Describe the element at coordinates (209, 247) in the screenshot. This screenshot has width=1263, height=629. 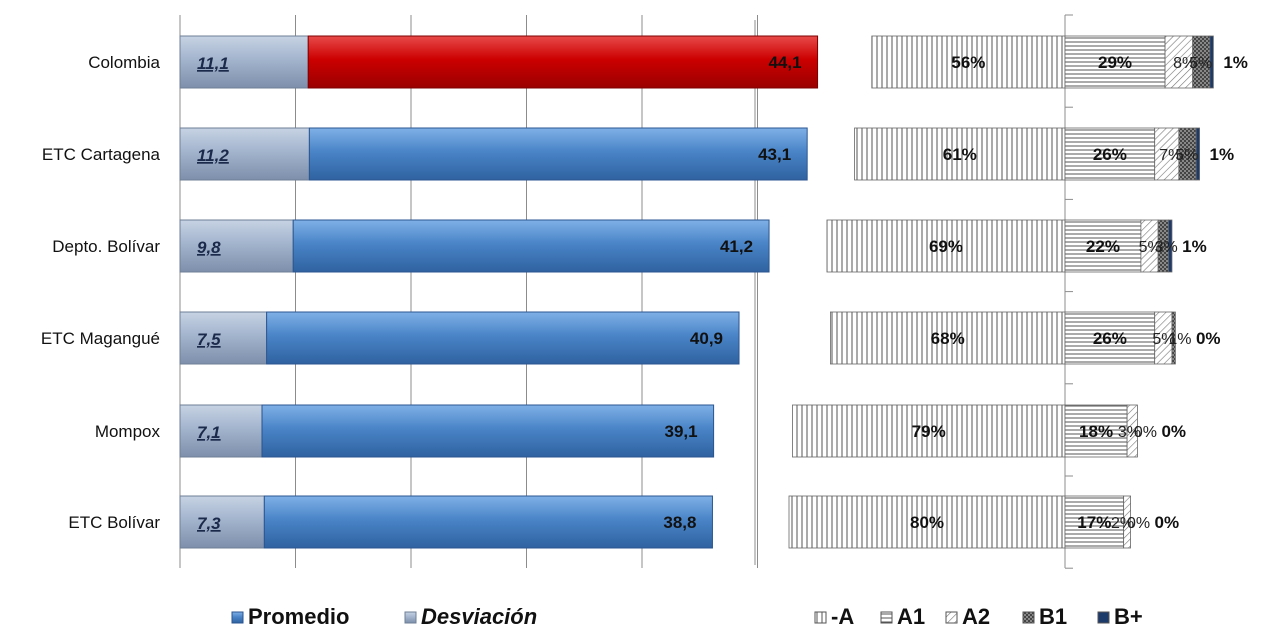
I see `value-label-desviacion: 9,8` at that location.